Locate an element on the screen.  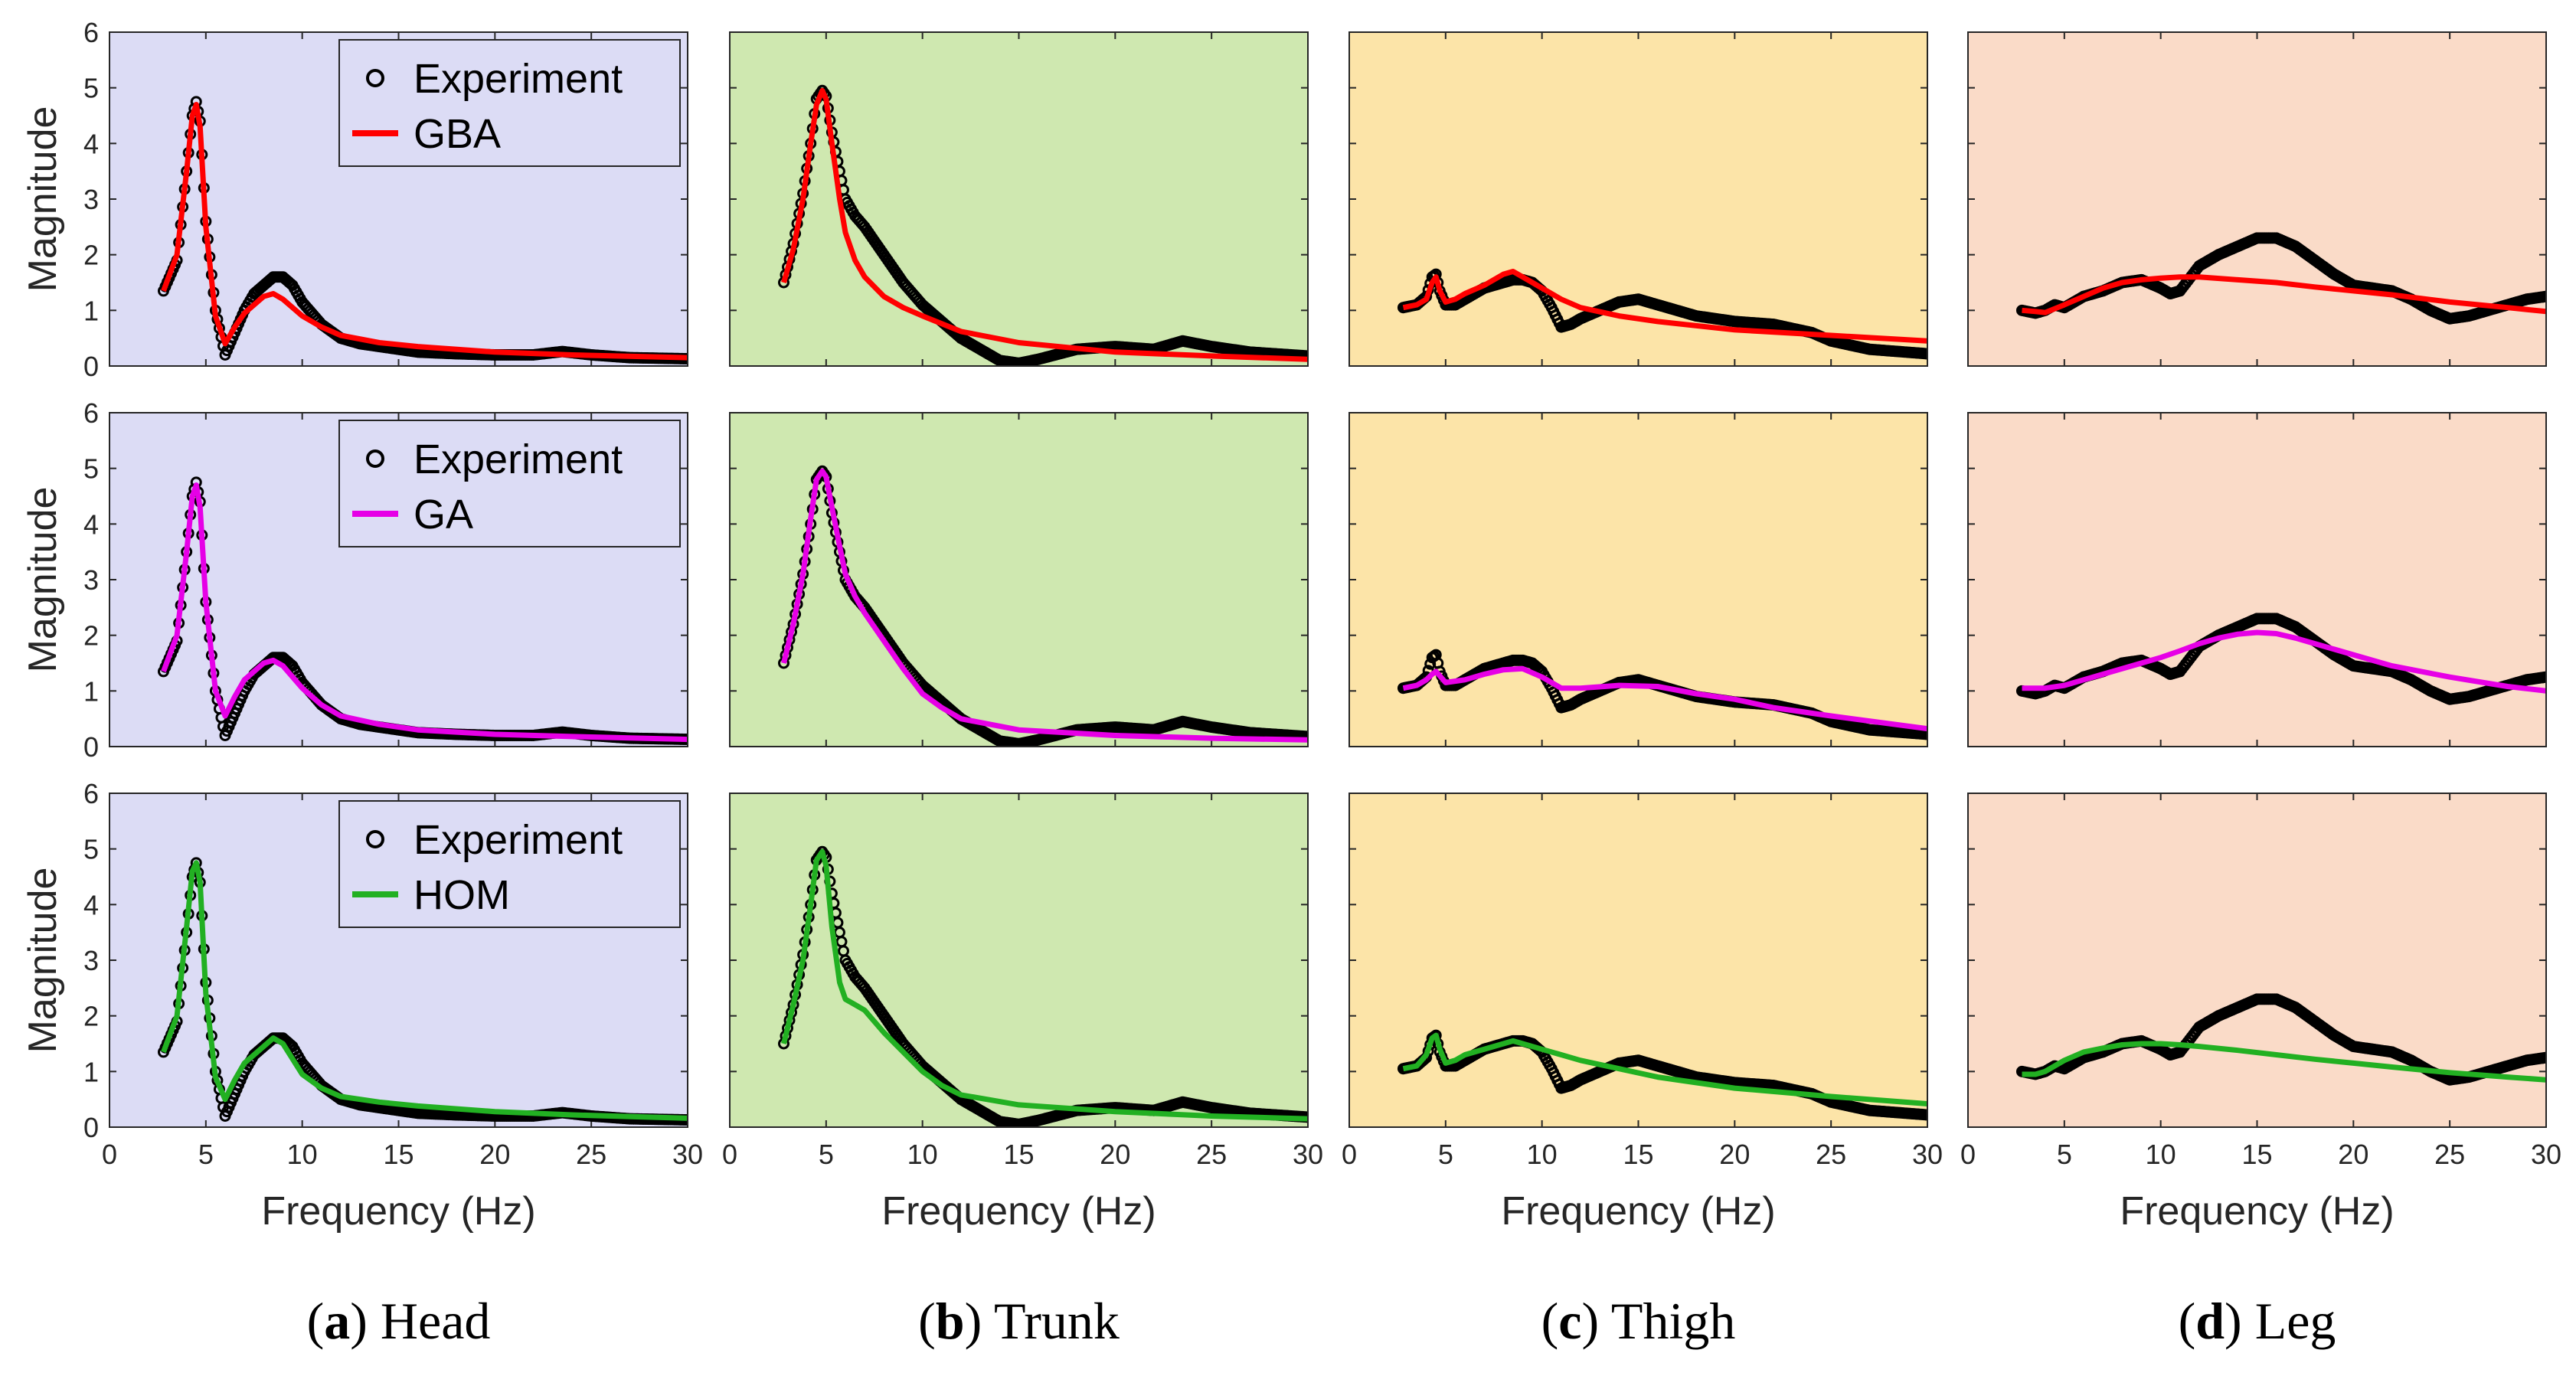
x-tick-label: 5 is located at coordinates (2064, 1154).